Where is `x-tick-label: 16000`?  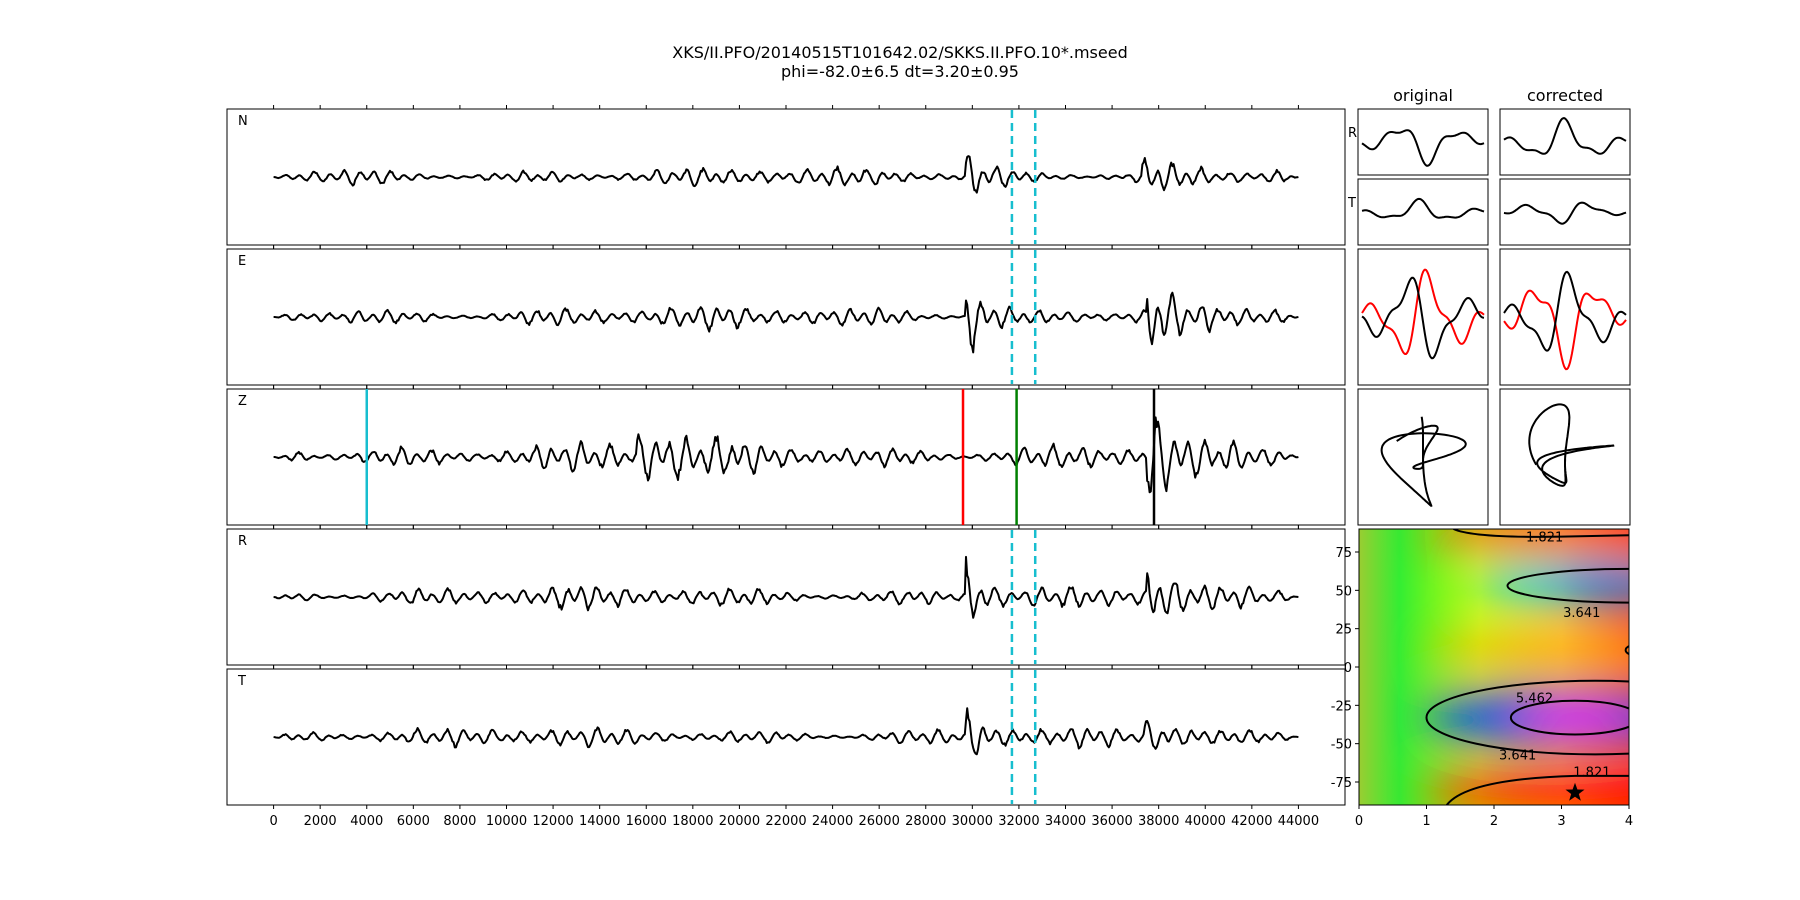
x-tick-label: 16000 is located at coordinates (646, 821).